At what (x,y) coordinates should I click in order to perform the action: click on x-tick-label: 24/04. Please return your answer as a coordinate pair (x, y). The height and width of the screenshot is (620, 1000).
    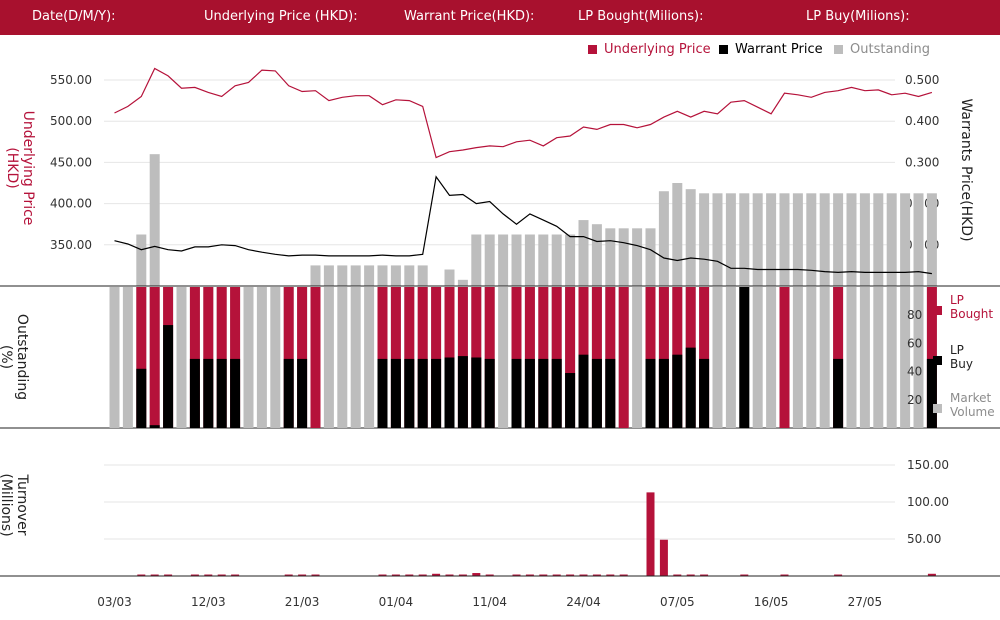
    Looking at the image, I should click on (583, 602).